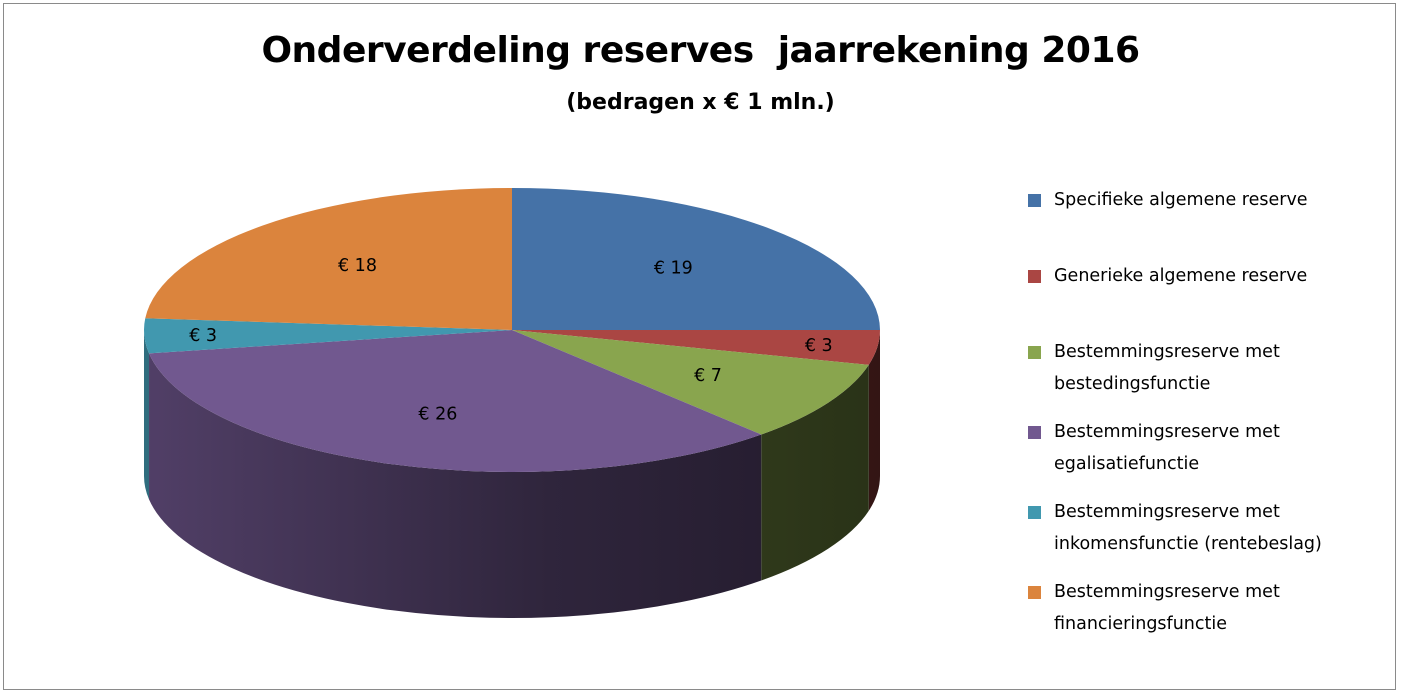  What do you see at coordinates (1188, 544) in the screenshot?
I see `legend-label: inkomensfunctie (rentebeslag)` at bounding box center [1188, 544].